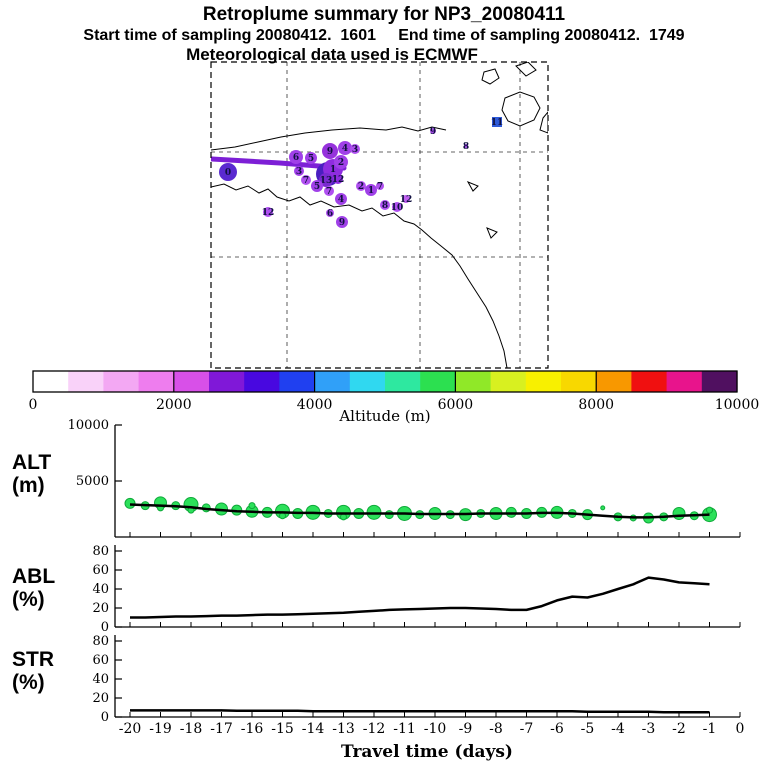  I want to click on plume-marker-label: 9, so click(342, 223).